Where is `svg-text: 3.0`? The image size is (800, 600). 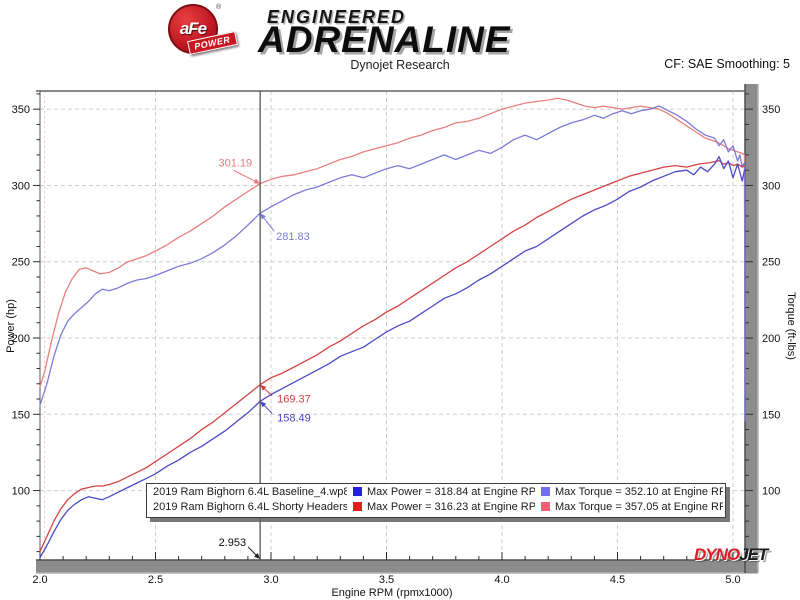 svg-text: 3.0 is located at coordinates (270, 580).